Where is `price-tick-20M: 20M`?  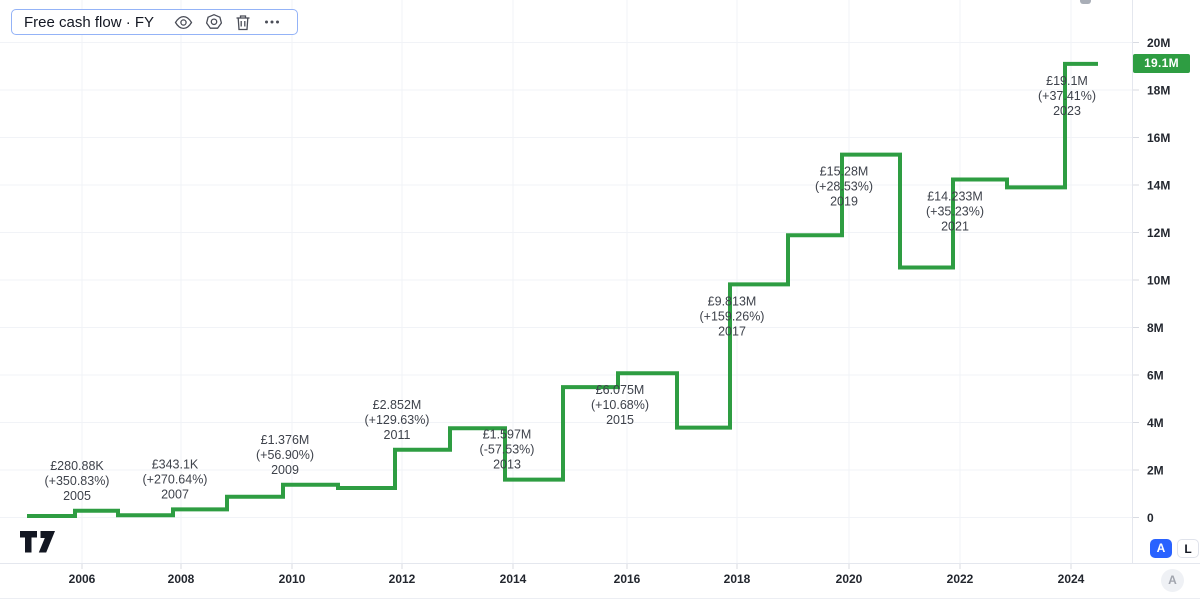 price-tick-20M: 20M is located at coordinates (1158, 43).